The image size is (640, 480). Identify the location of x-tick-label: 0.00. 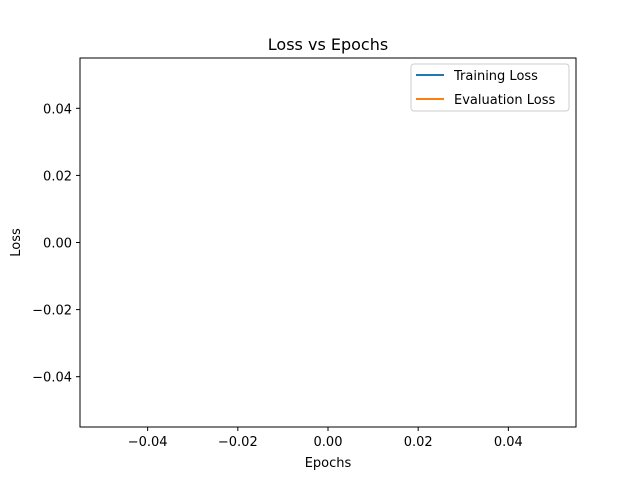
(328, 442).